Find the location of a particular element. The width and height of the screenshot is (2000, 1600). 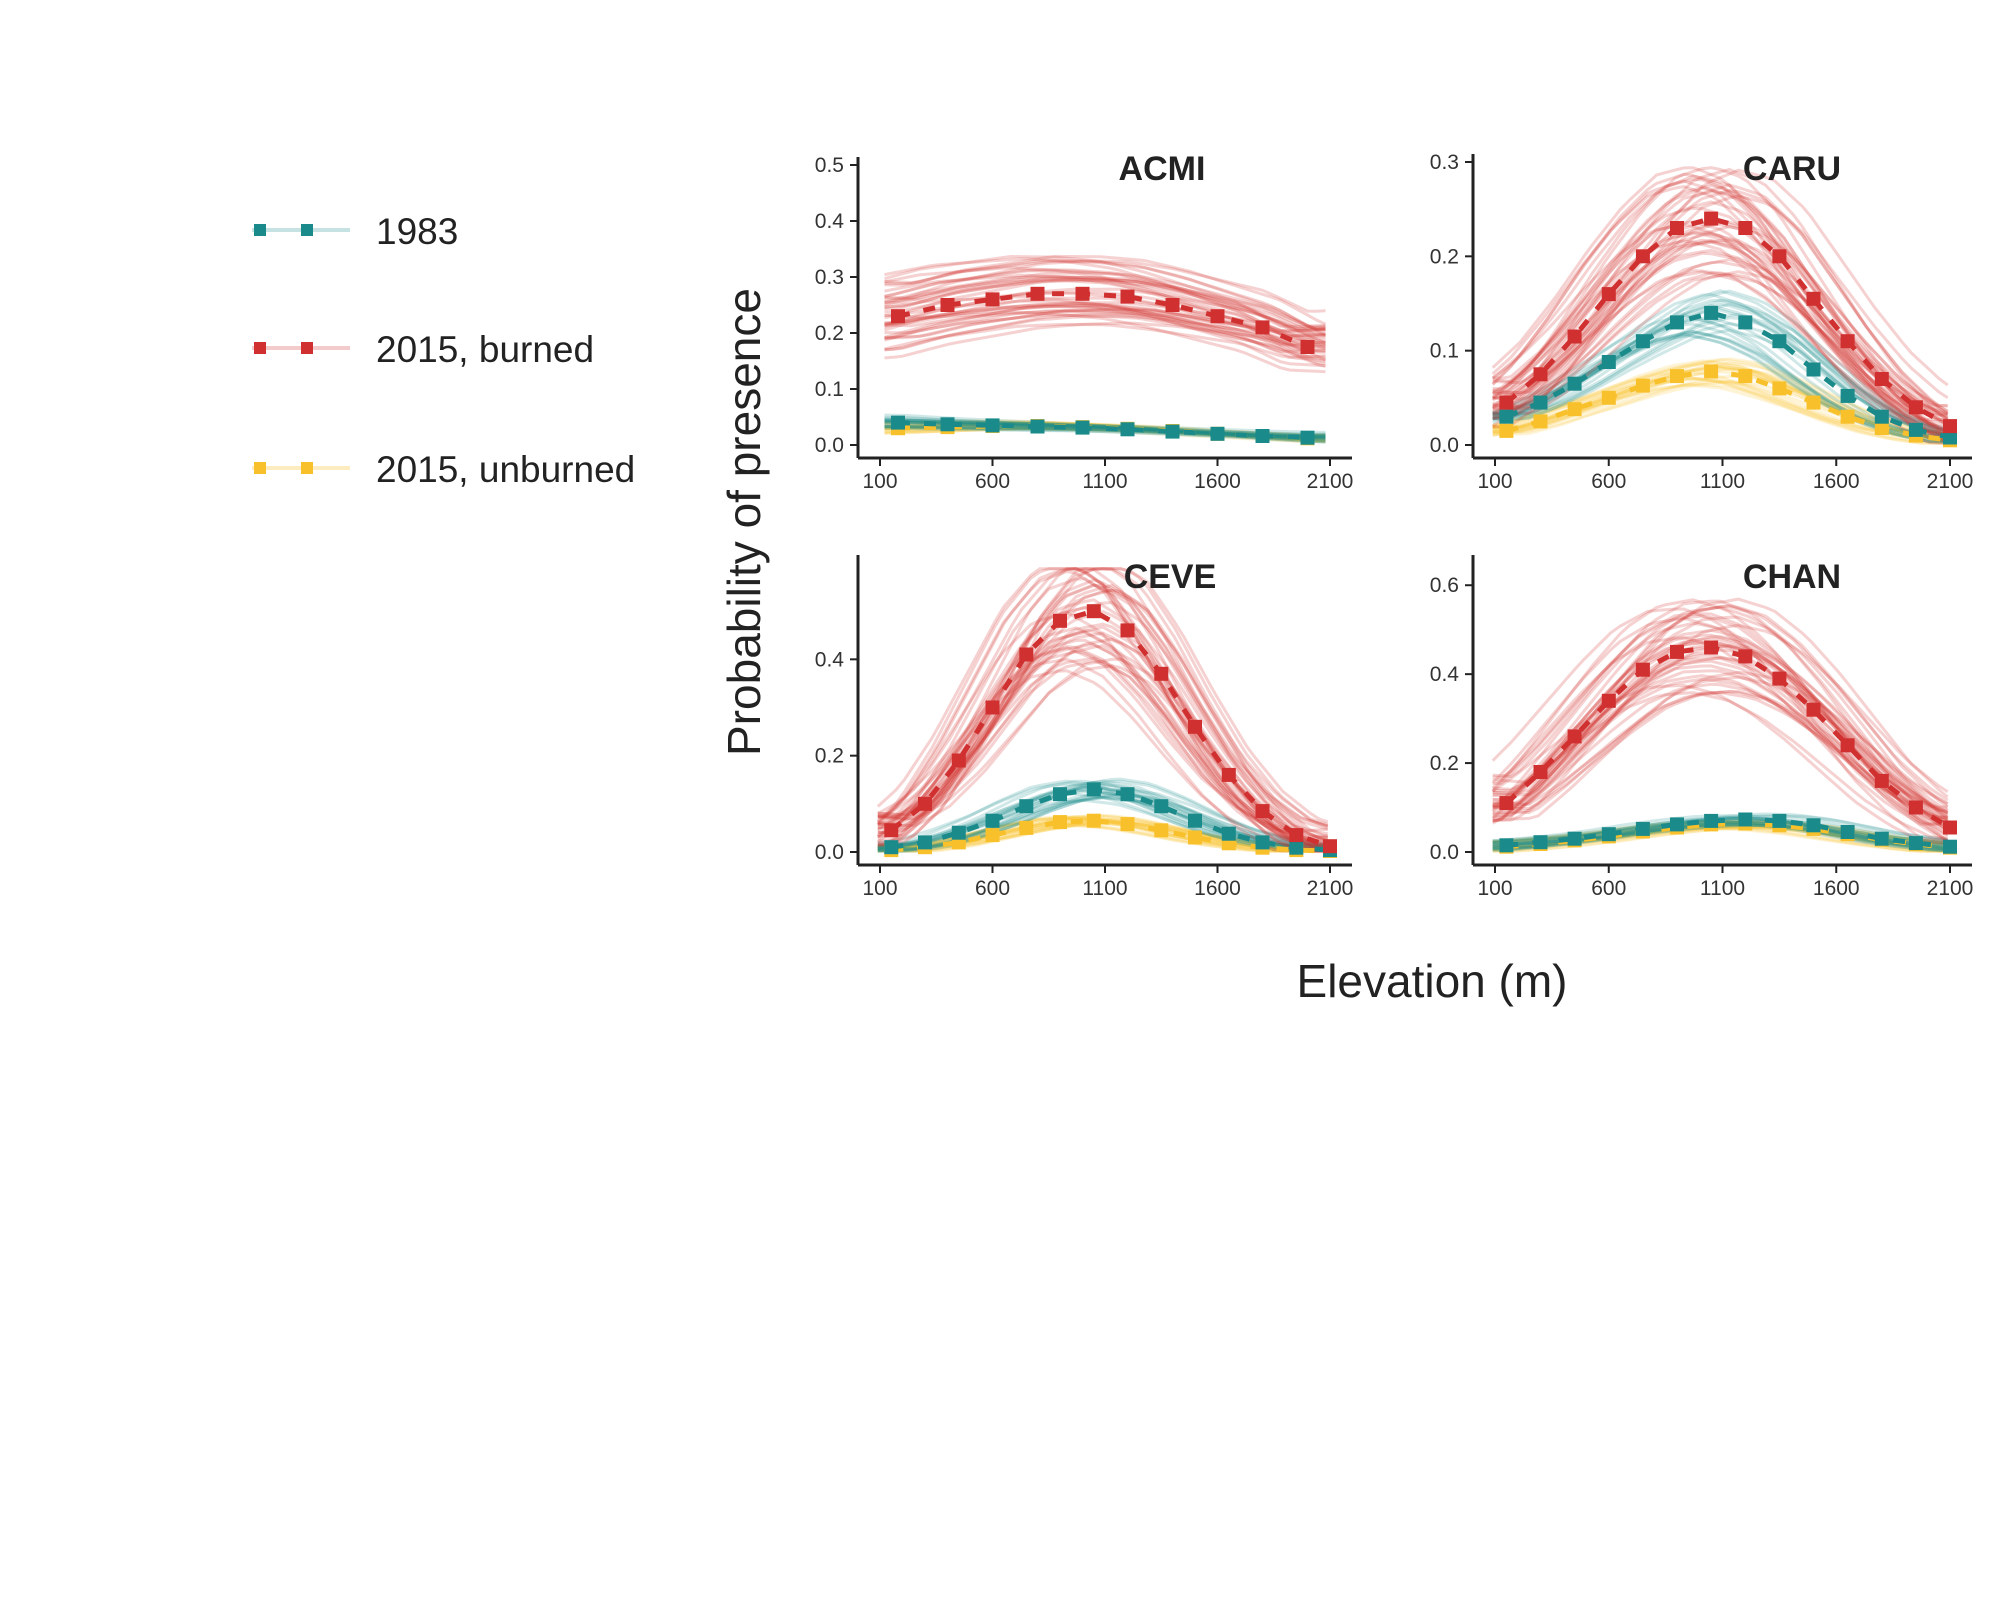

panel-title: CARU is located at coordinates (1792, 169).